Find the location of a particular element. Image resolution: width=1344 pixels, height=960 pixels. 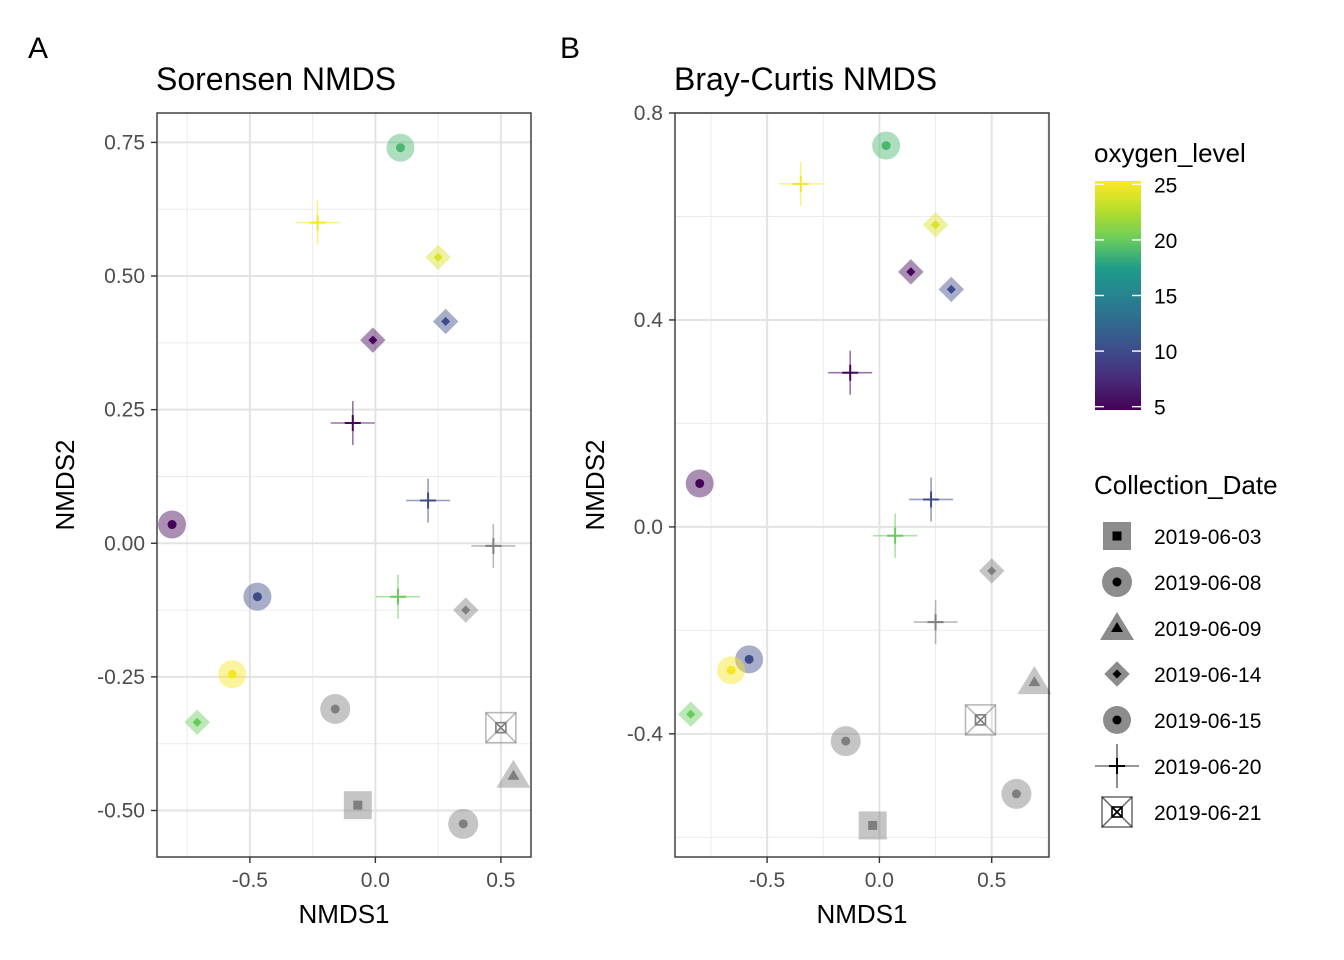

date-legend-key-circle is located at coordinates (1117, 582).